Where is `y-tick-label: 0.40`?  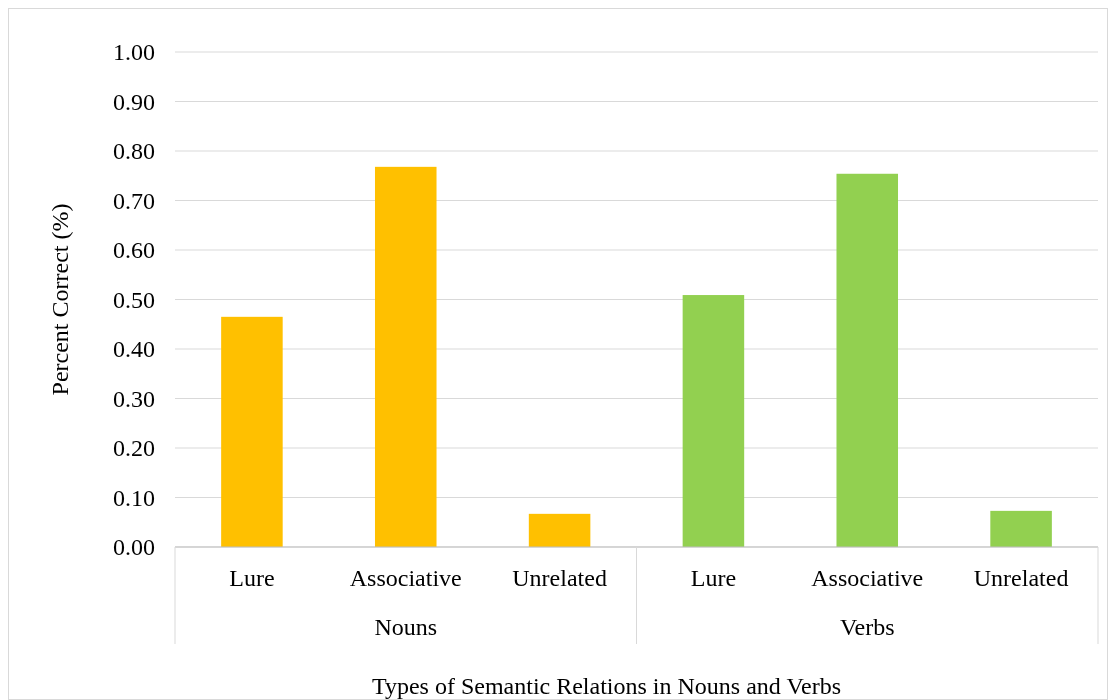 y-tick-label: 0.40 is located at coordinates (134, 349).